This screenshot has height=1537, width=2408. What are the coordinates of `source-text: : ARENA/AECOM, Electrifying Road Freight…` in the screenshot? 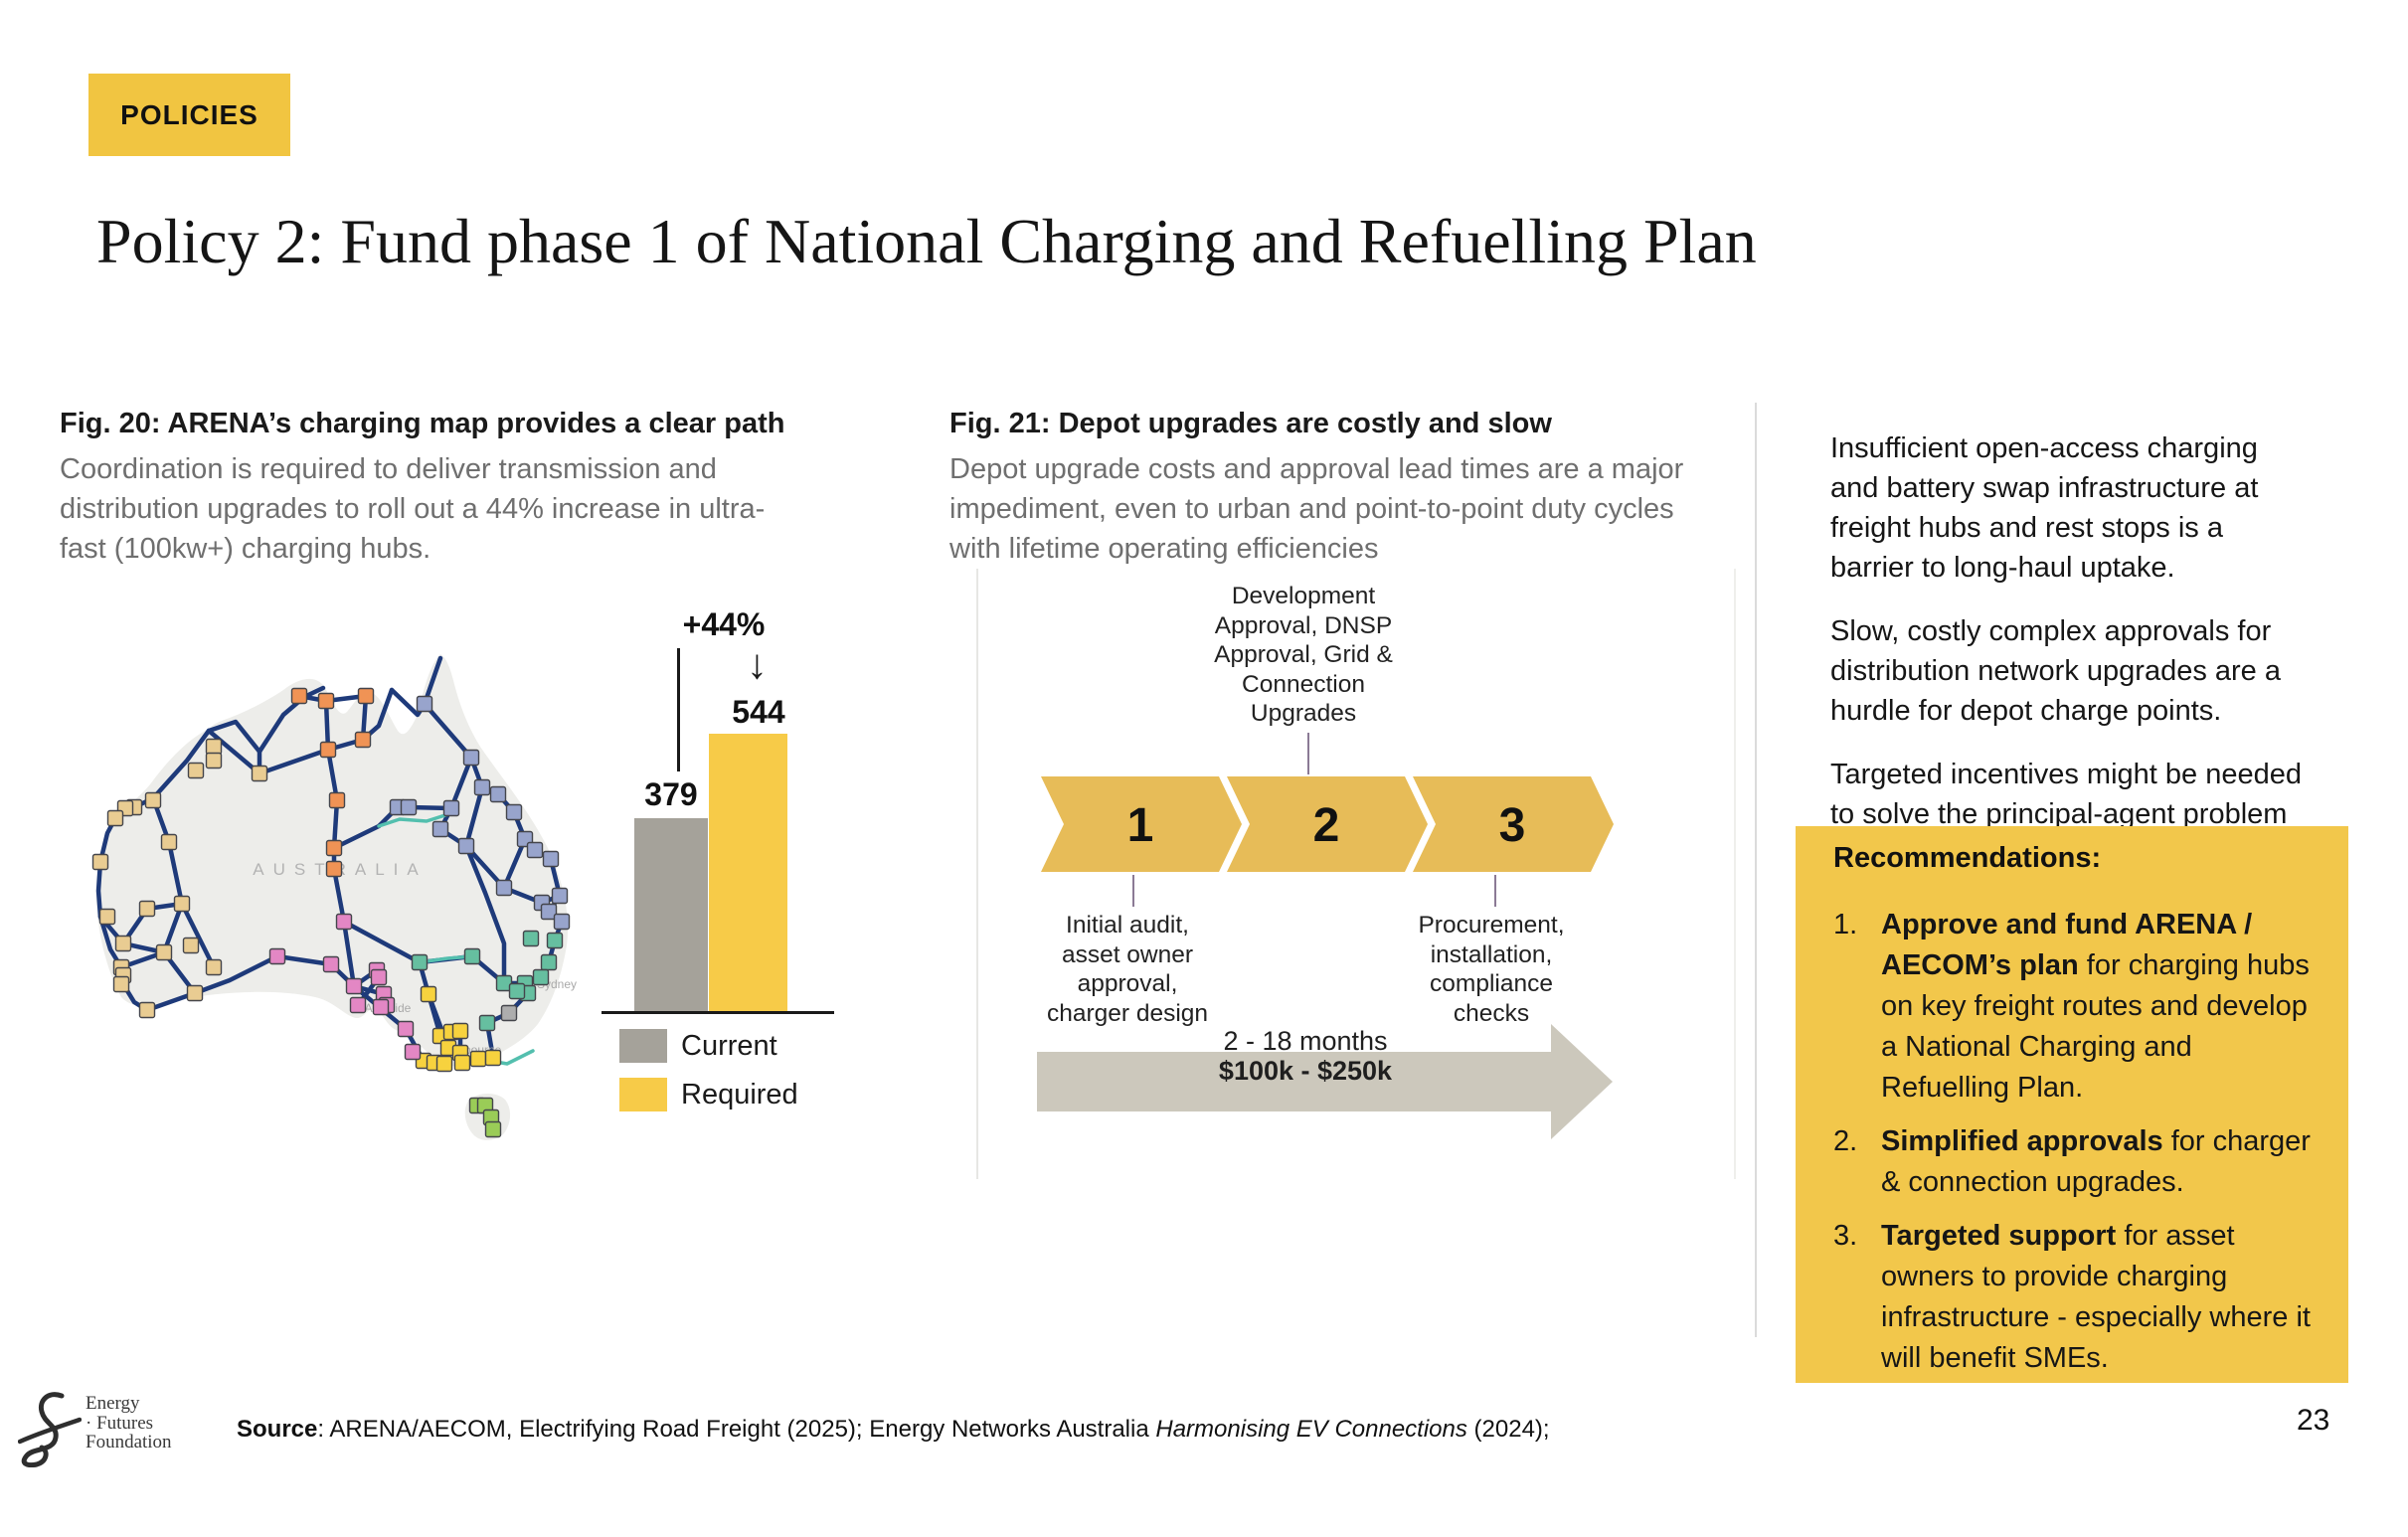 It's located at (736, 1430).